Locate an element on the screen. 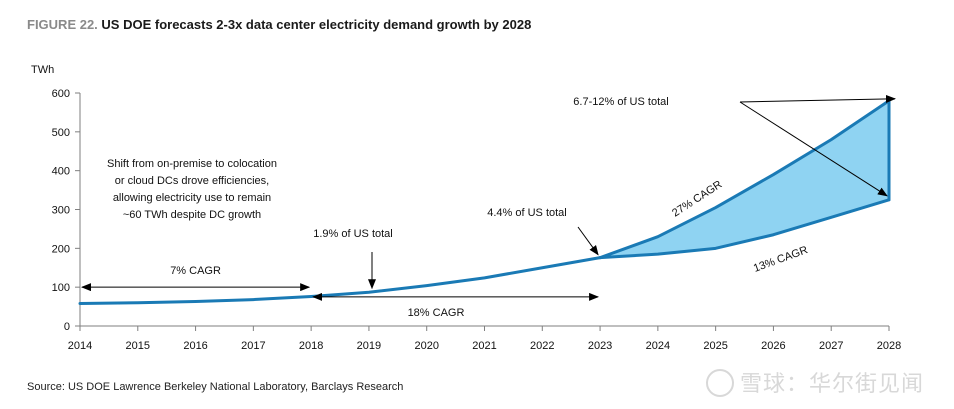 This screenshot has width=954, height=409. y-axis-unit: TWh is located at coordinates (42, 70).